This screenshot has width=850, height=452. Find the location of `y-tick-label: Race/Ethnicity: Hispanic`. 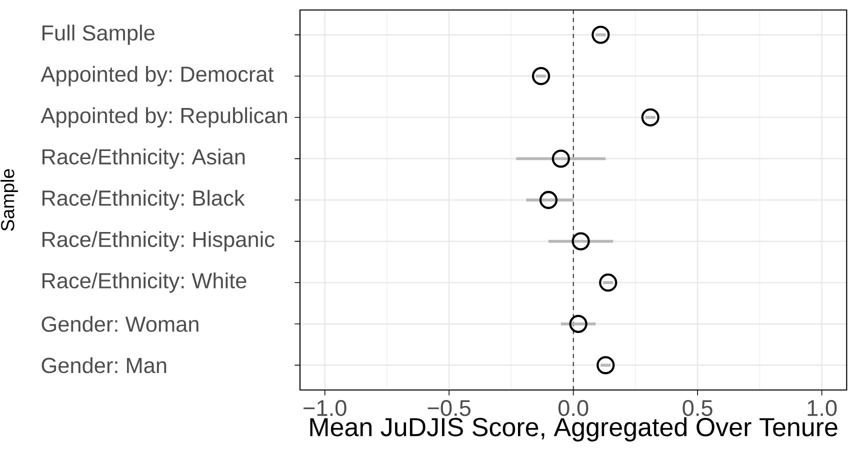

y-tick-label: Race/Ethnicity: Hispanic is located at coordinates (158, 241).